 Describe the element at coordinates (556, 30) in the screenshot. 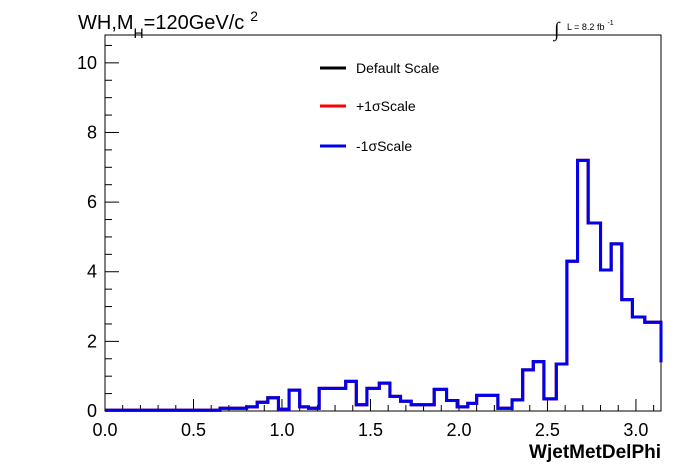

I see `lumi-integral-symbol: ∫` at that location.